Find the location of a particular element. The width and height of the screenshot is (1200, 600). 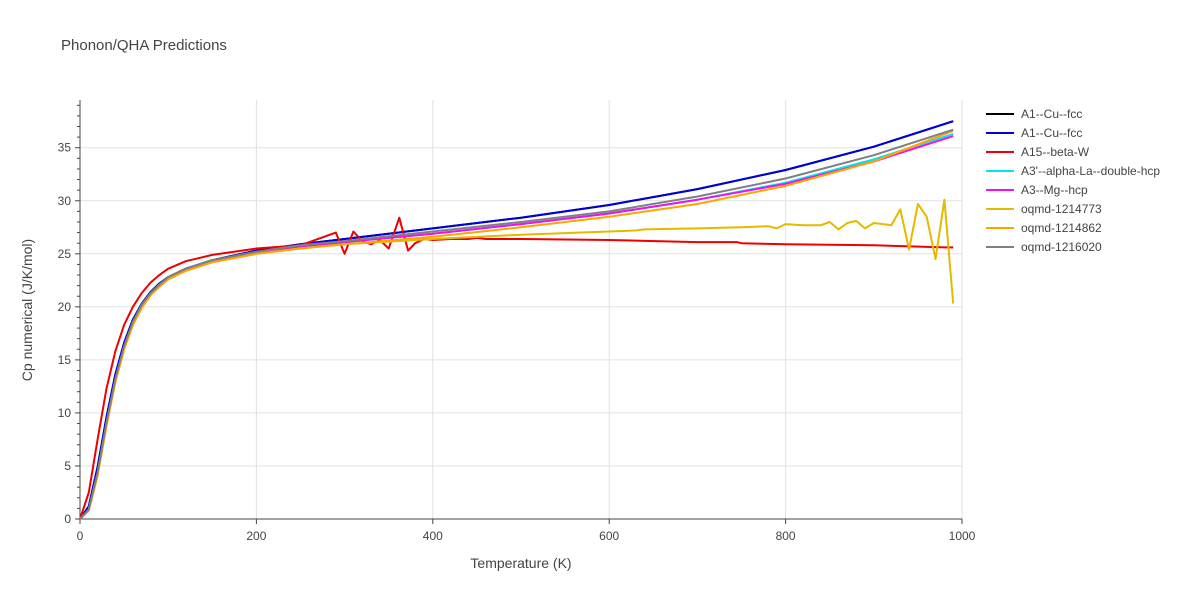

y-tick-label: 20 is located at coordinates (65, 307).